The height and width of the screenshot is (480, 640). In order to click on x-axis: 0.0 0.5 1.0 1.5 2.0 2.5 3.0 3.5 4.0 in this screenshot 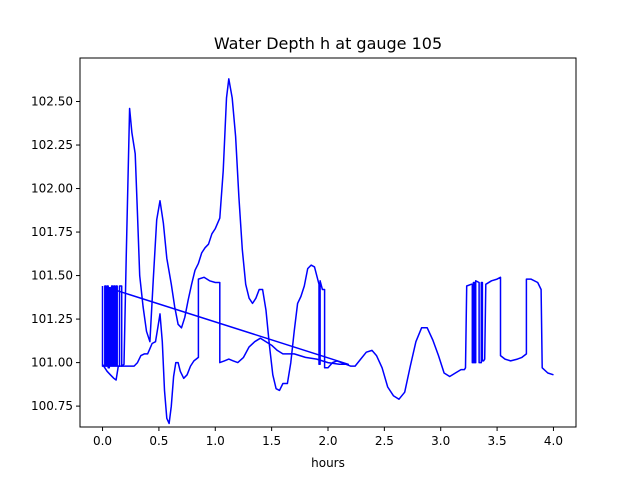, I will do `click(328, 437)`.